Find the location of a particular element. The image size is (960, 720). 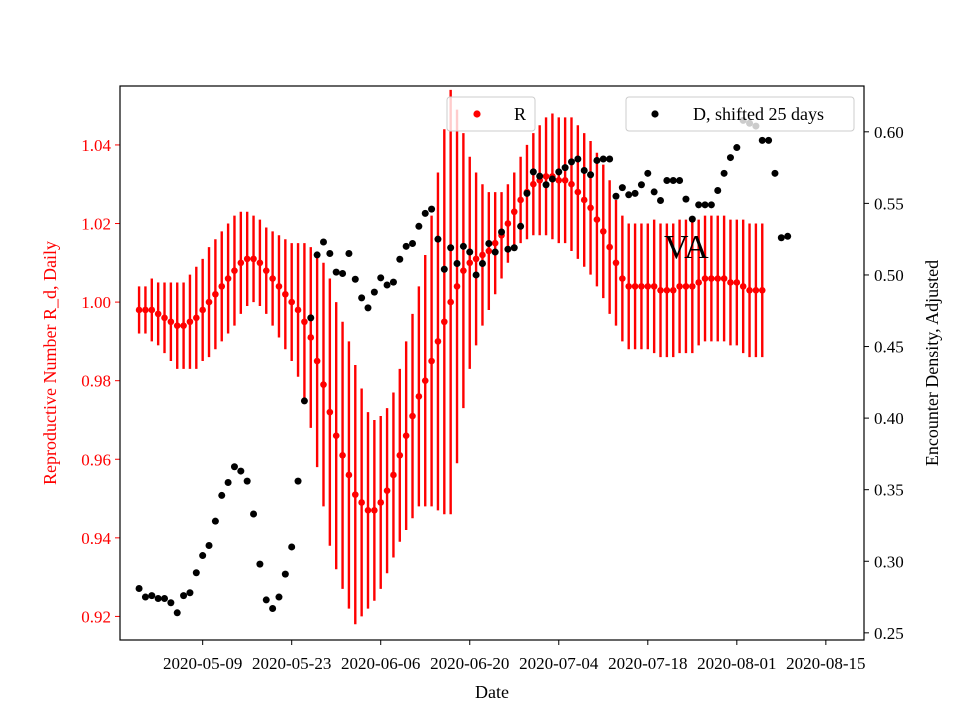

left-y-tick-label: 0.96 is located at coordinates (96, 459).